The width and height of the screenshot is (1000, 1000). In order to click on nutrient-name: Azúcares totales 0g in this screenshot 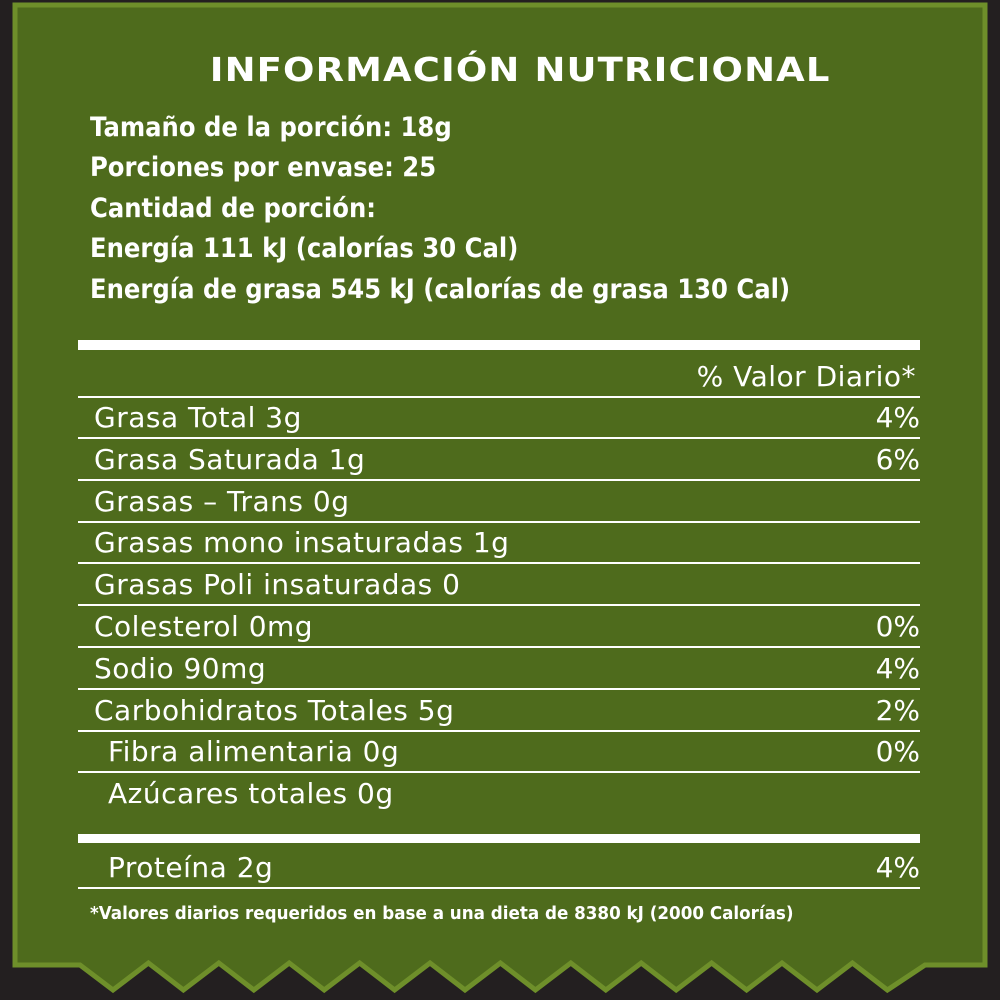, I will do `click(251, 794)`.